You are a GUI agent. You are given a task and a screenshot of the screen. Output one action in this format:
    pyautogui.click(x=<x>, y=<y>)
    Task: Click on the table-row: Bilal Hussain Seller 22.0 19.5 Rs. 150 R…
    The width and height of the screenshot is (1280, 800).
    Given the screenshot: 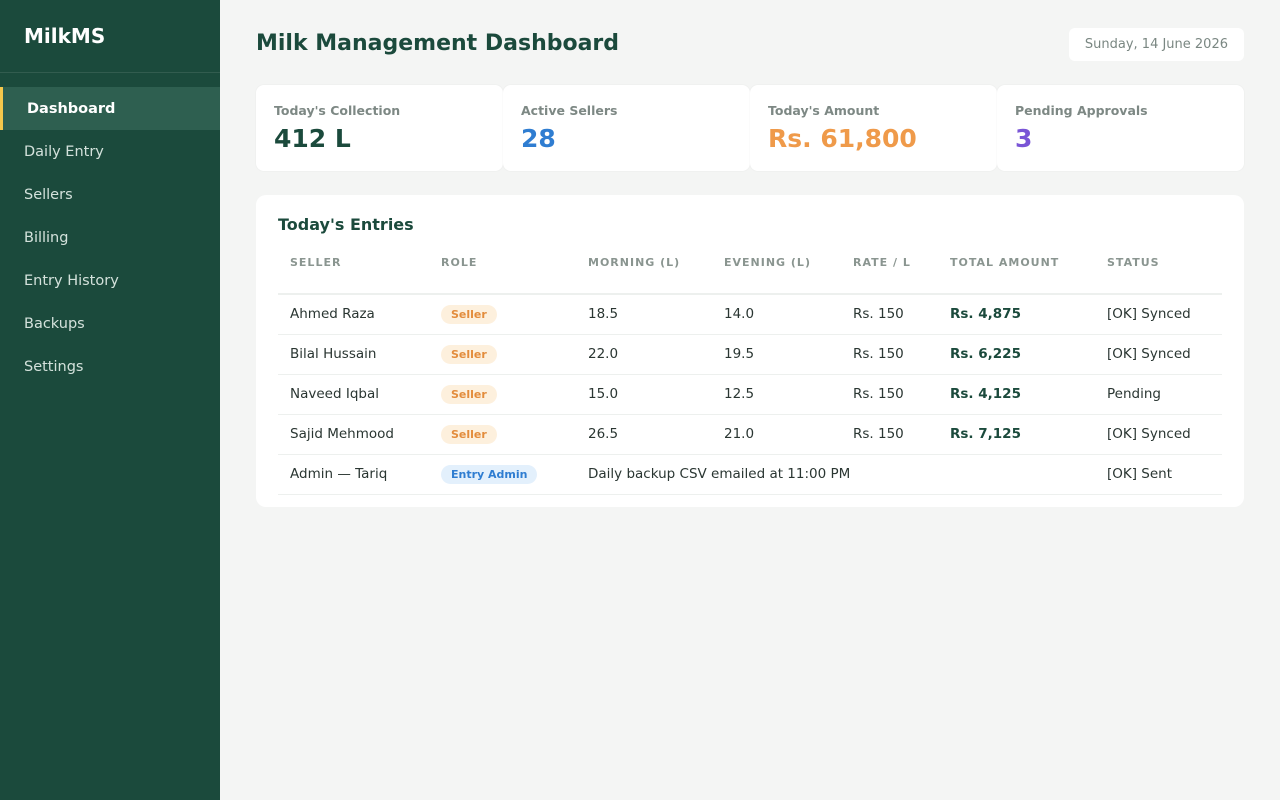 What is the action you would take?
    pyautogui.click(x=750, y=354)
    